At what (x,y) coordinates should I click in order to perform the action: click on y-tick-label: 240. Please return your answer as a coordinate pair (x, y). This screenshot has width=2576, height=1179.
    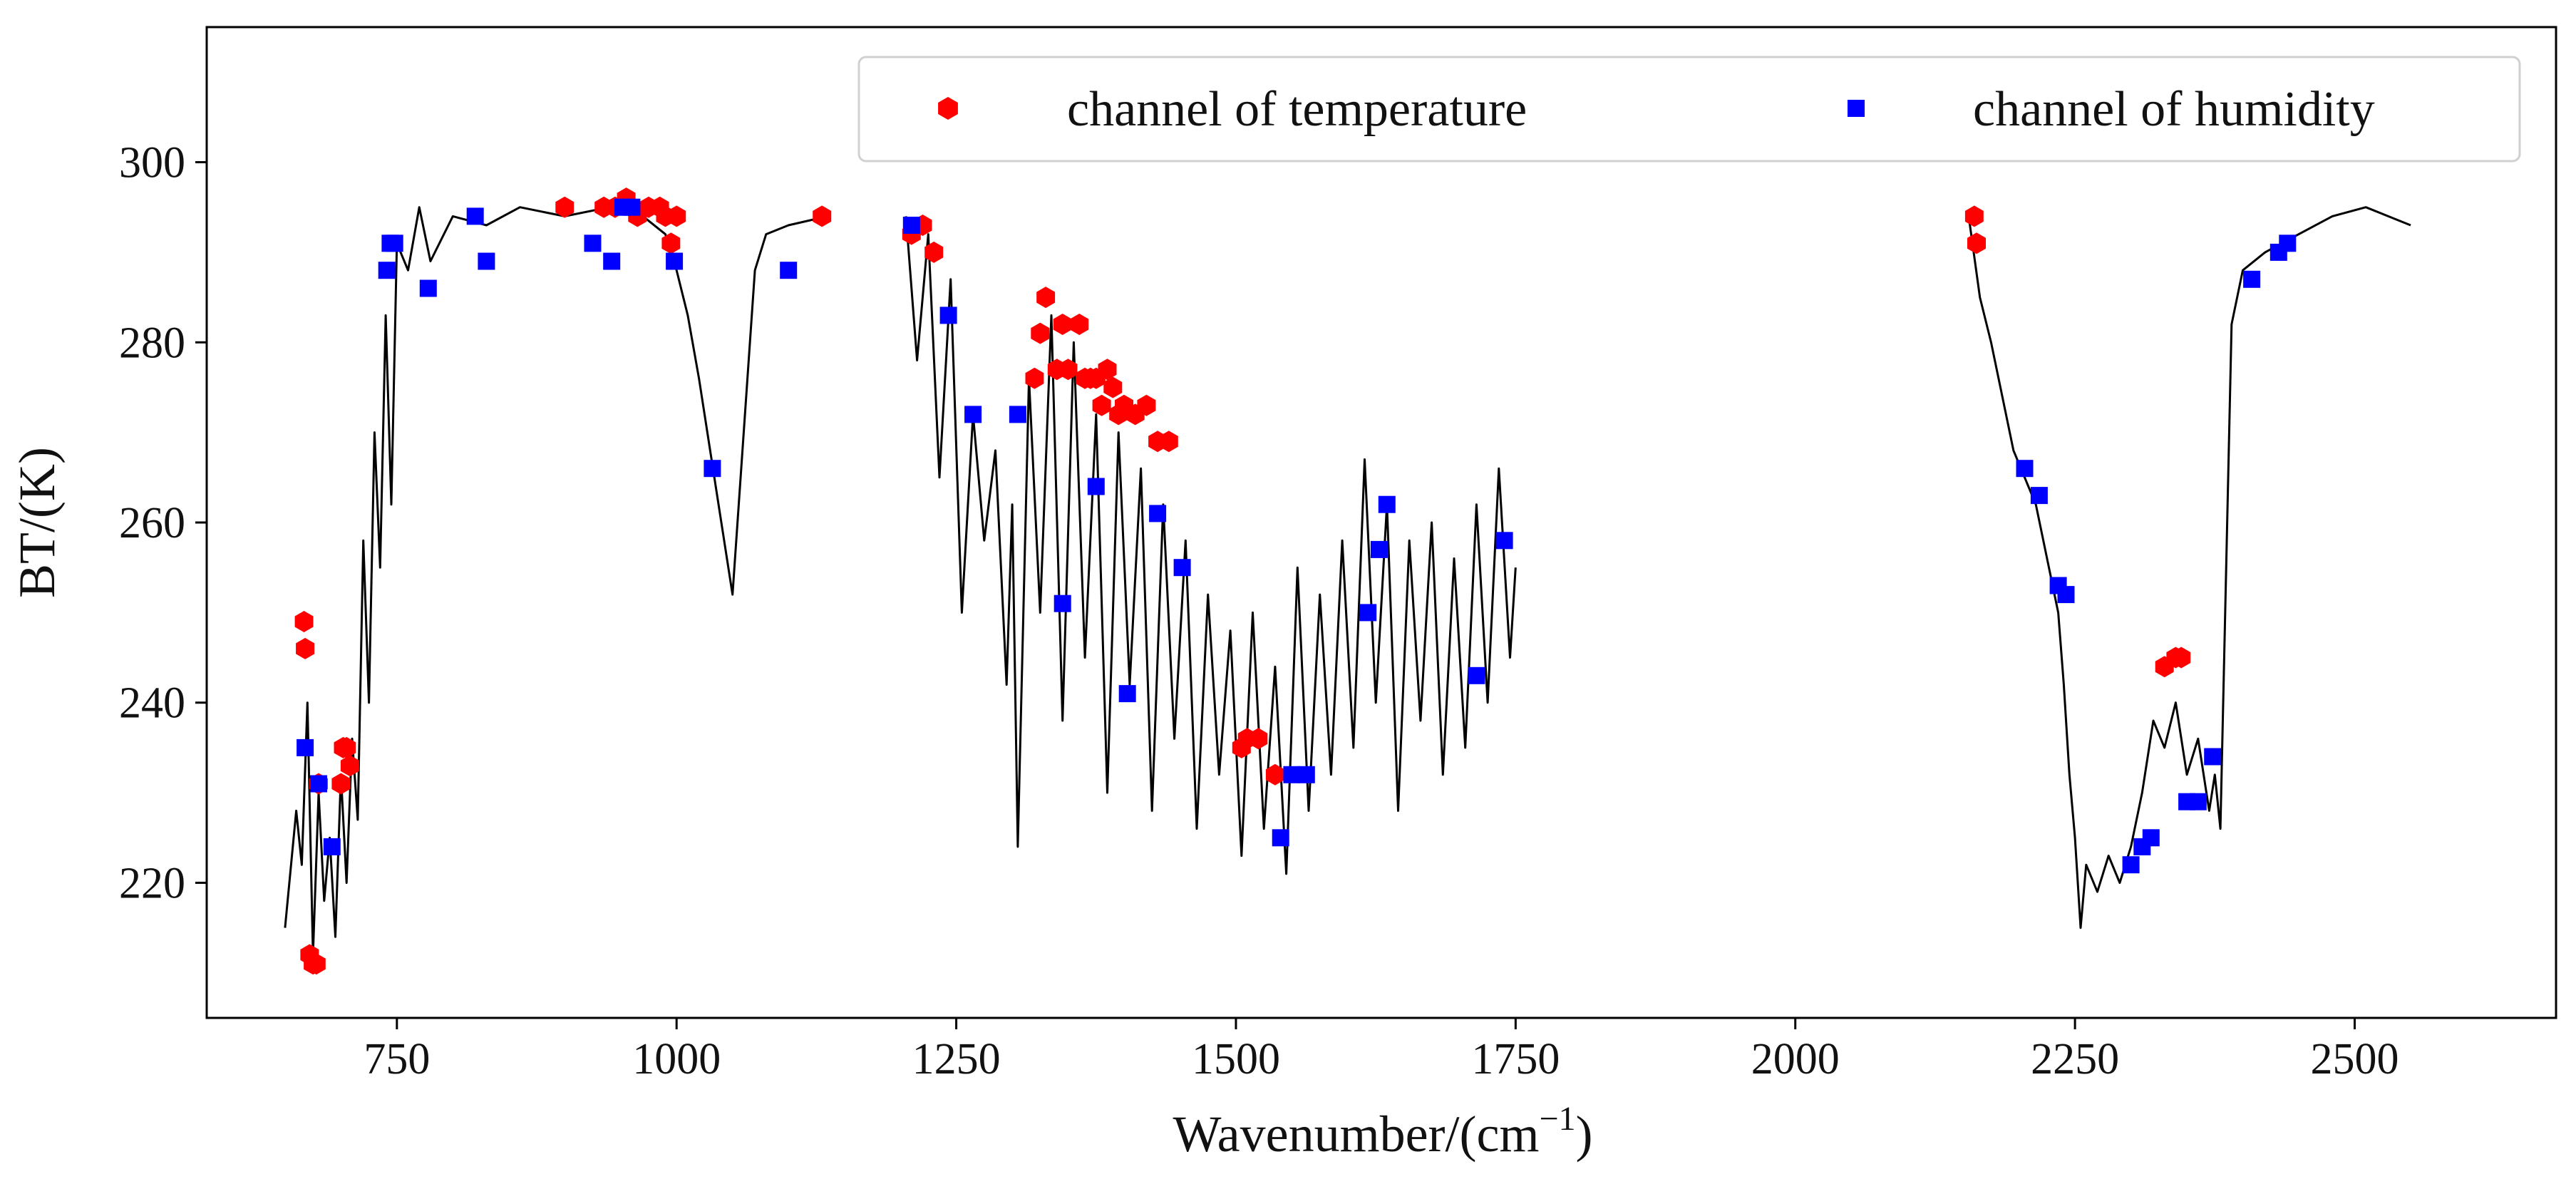
    Looking at the image, I should click on (152, 703).